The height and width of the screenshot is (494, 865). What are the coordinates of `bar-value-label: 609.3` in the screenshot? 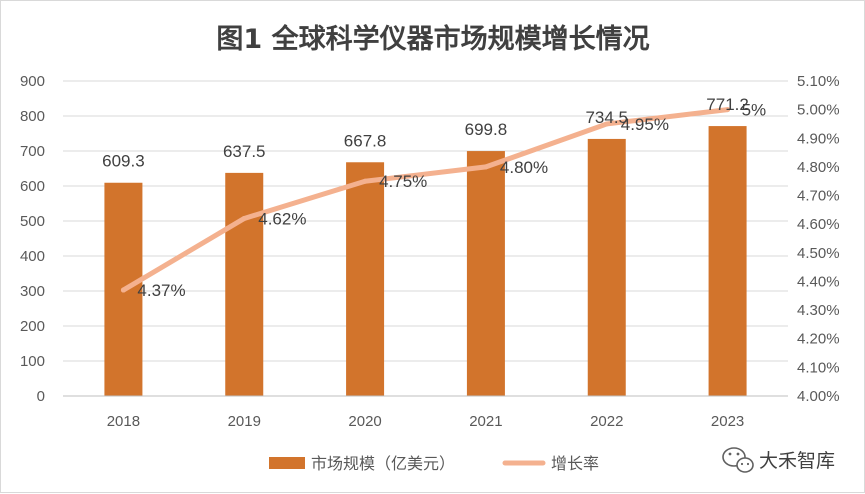 It's located at (123, 161).